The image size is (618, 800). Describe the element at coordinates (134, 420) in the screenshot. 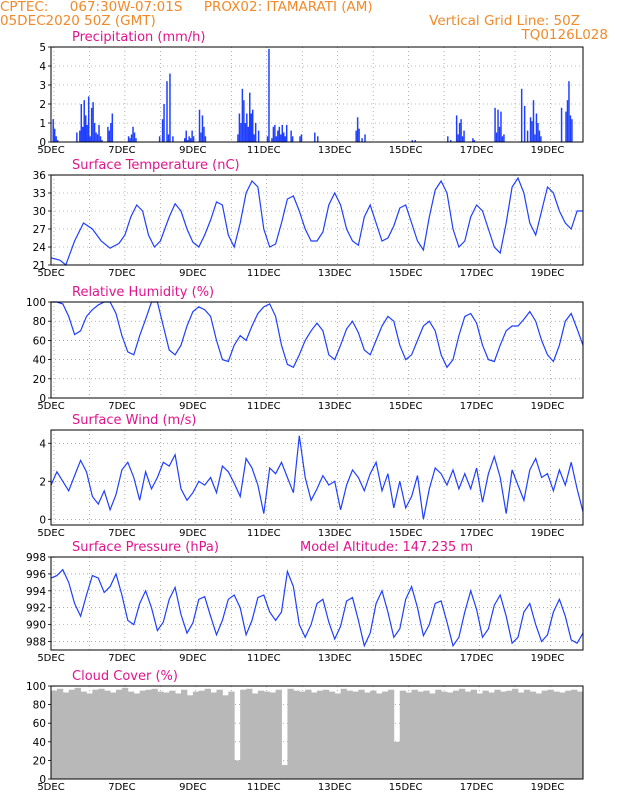

I see `panel-title: Surface Wind (m/s)` at that location.